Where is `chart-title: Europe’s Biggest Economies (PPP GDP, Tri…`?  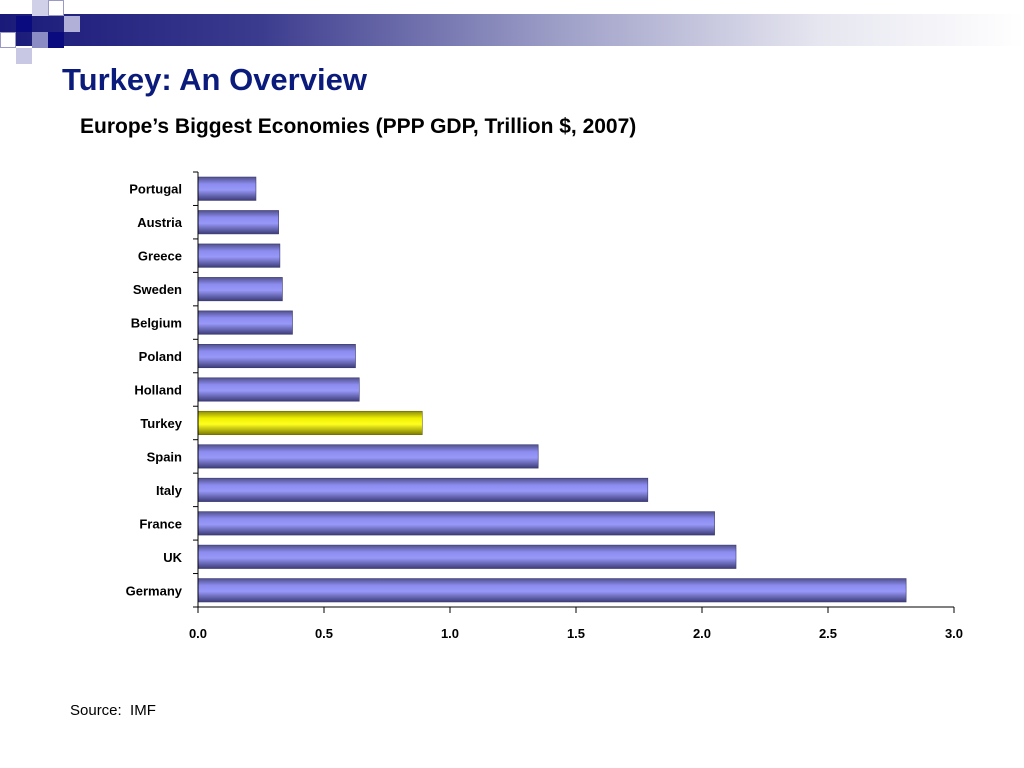 chart-title: Europe’s Biggest Economies (PPP GDP, Tri… is located at coordinates (358, 126).